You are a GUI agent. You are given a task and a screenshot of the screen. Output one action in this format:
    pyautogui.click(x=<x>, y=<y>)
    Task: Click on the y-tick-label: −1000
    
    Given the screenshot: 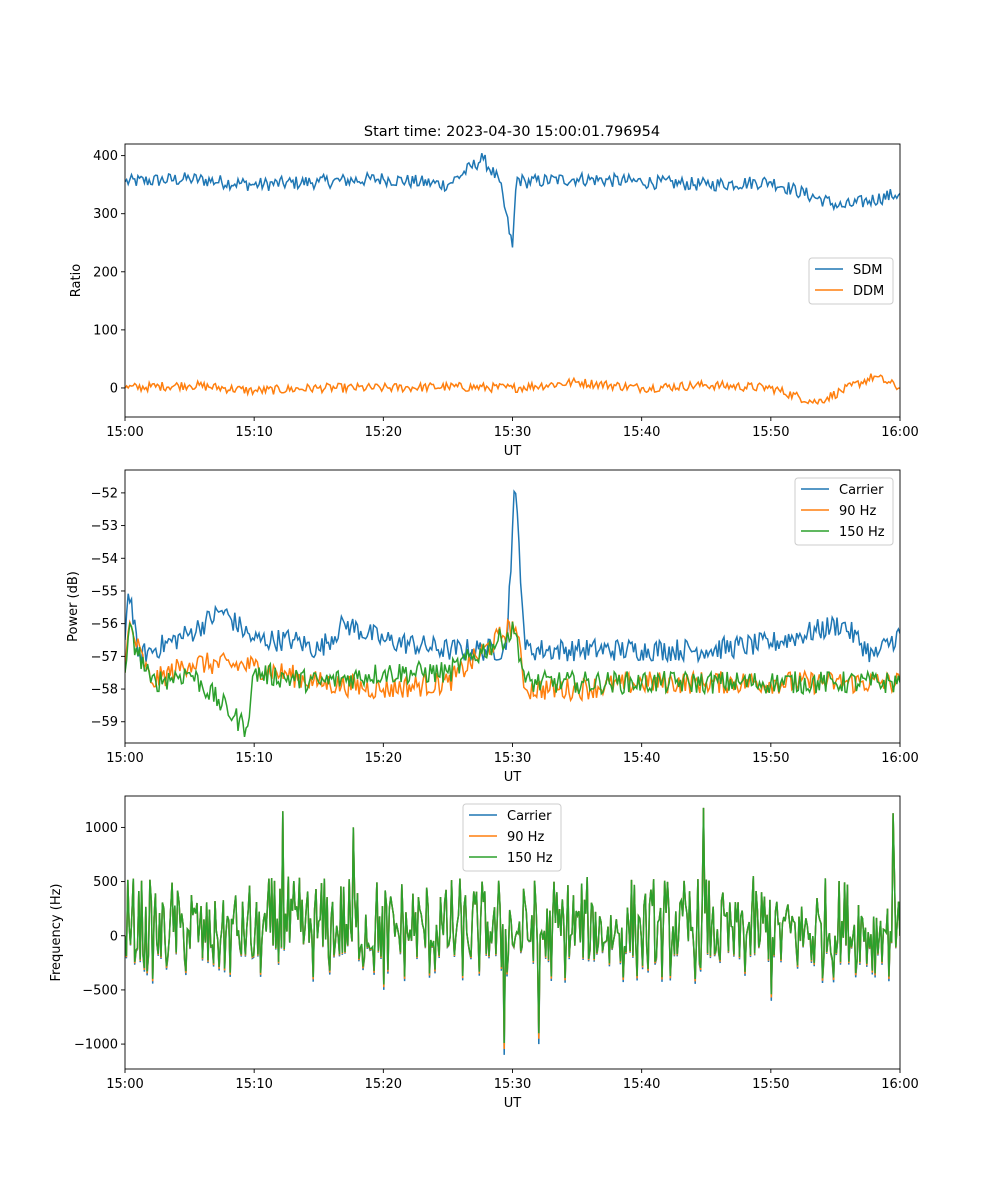 What is the action you would take?
    pyautogui.click(x=96, y=1045)
    